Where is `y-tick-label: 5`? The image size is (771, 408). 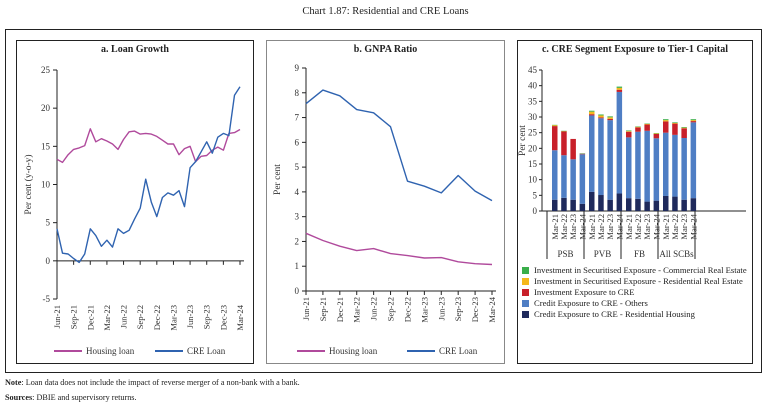
y-tick-label: 5 is located at coordinates (48, 223).